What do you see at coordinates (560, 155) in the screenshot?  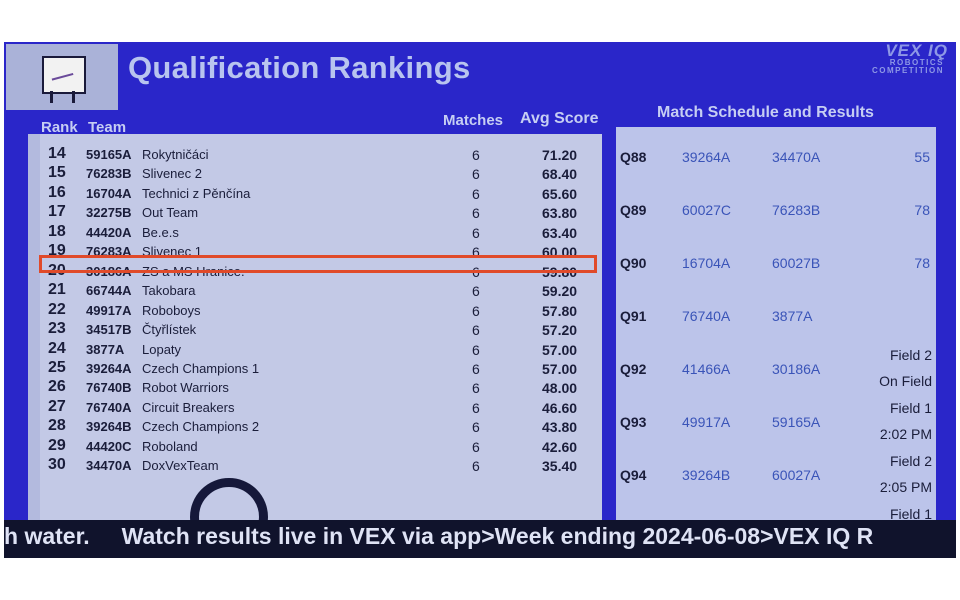 I see `average-score: 71.20` at bounding box center [560, 155].